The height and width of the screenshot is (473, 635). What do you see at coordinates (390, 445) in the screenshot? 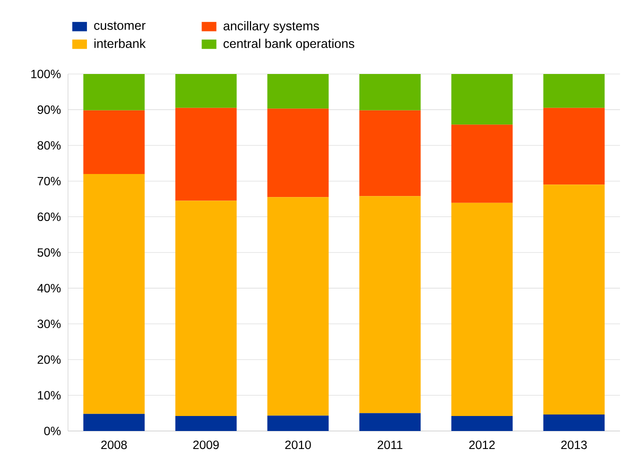
I see `x-tick-label: 2011` at bounding box center [390, 445].